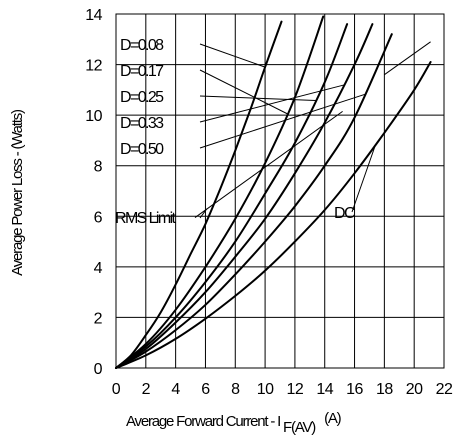  I want to click on y-tick-label: 4, so click(98, 268).